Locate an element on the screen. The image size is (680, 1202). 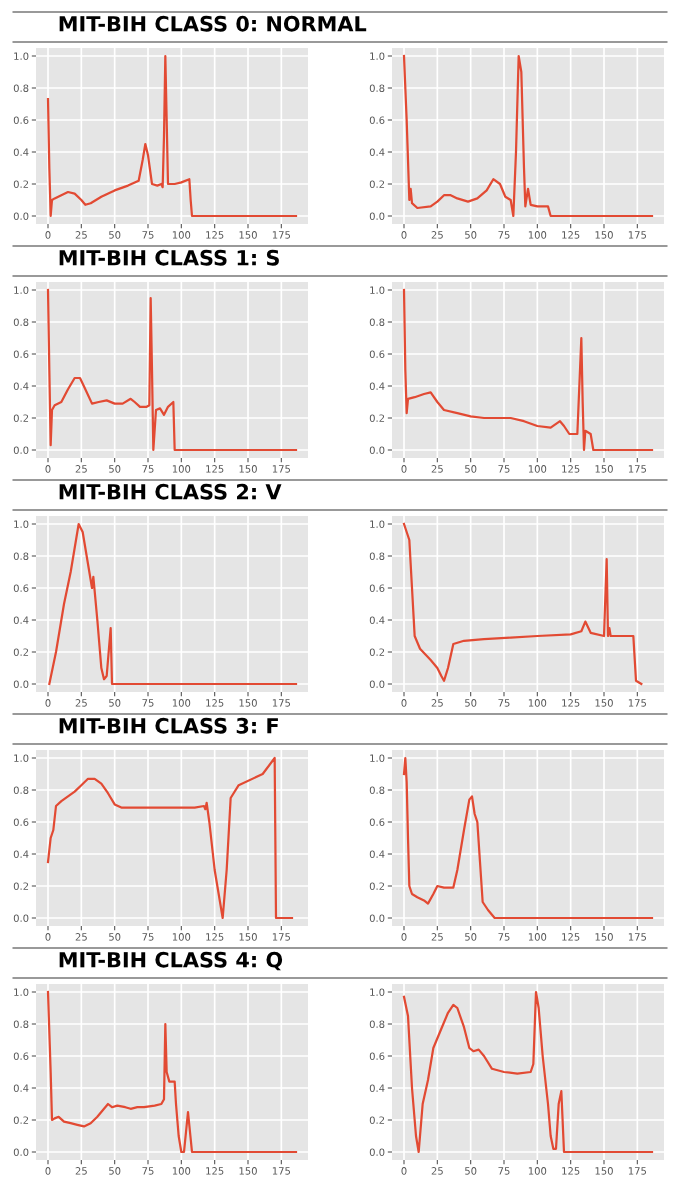
chart-title: MIT-BIH CLASS 1: S is located at coordinates (169, 257).